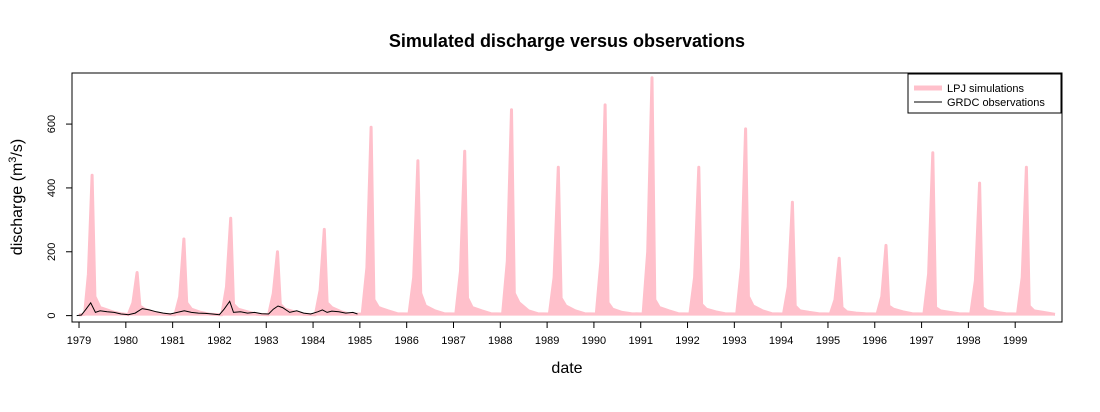  What do you see at coordinates (52, 124) in the screenshot?
I see `y-tick-label: 600` at bounding box center [52, 124].